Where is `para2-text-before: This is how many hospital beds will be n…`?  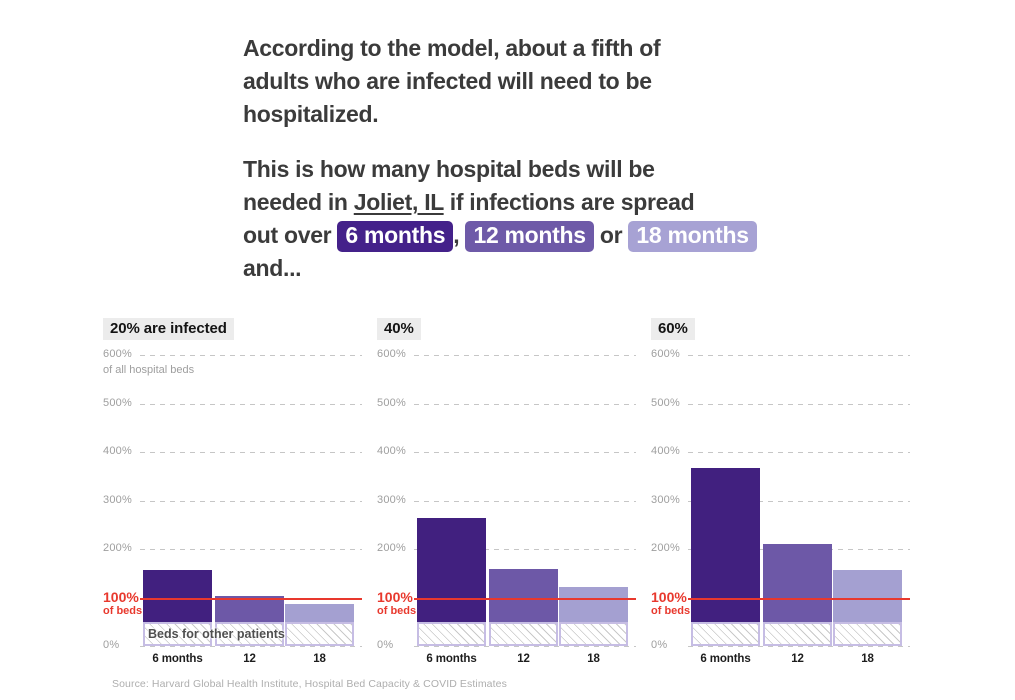 para2-text-before: This is how many hospital beds will be n… is located at coordinates (449, 185).